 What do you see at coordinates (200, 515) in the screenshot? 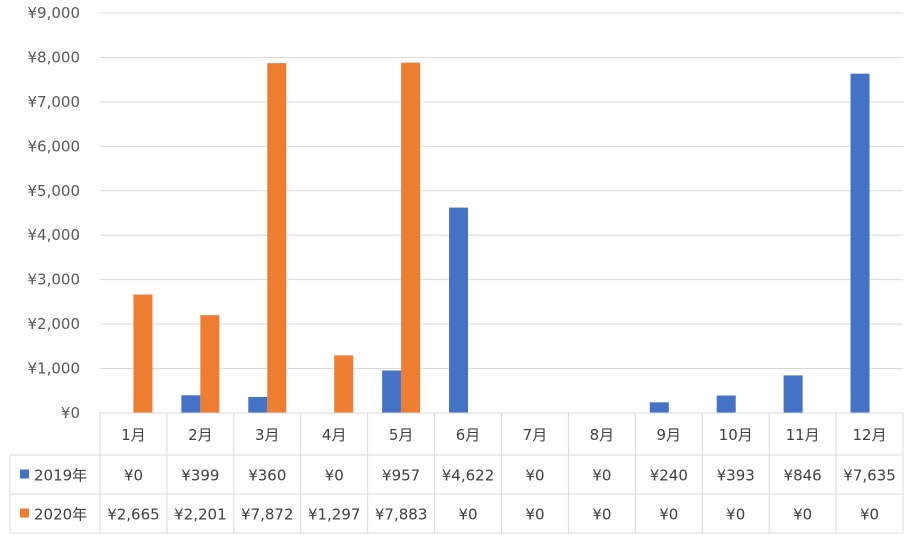
I see `data-label: ¥2,201` at bounding box center [200, 515].